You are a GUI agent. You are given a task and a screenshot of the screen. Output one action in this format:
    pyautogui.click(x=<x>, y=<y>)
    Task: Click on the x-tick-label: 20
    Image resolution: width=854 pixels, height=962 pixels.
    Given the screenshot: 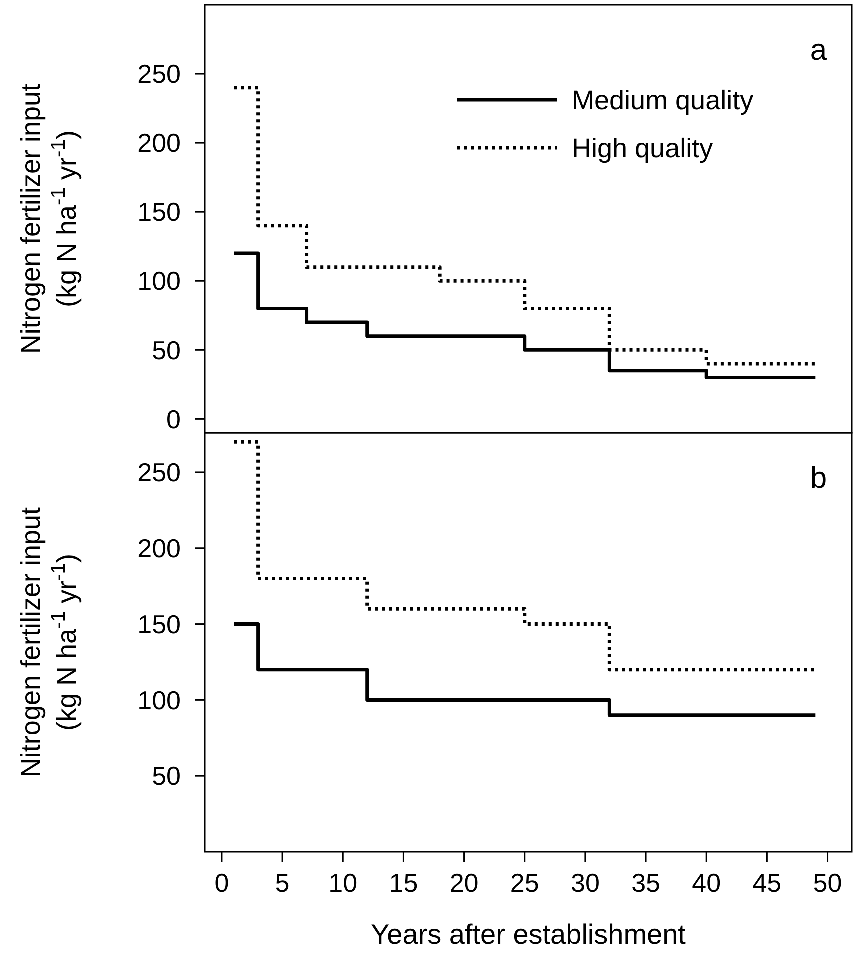 What is the action you would take?
    pyautogui.click(x=464, y=883)
    